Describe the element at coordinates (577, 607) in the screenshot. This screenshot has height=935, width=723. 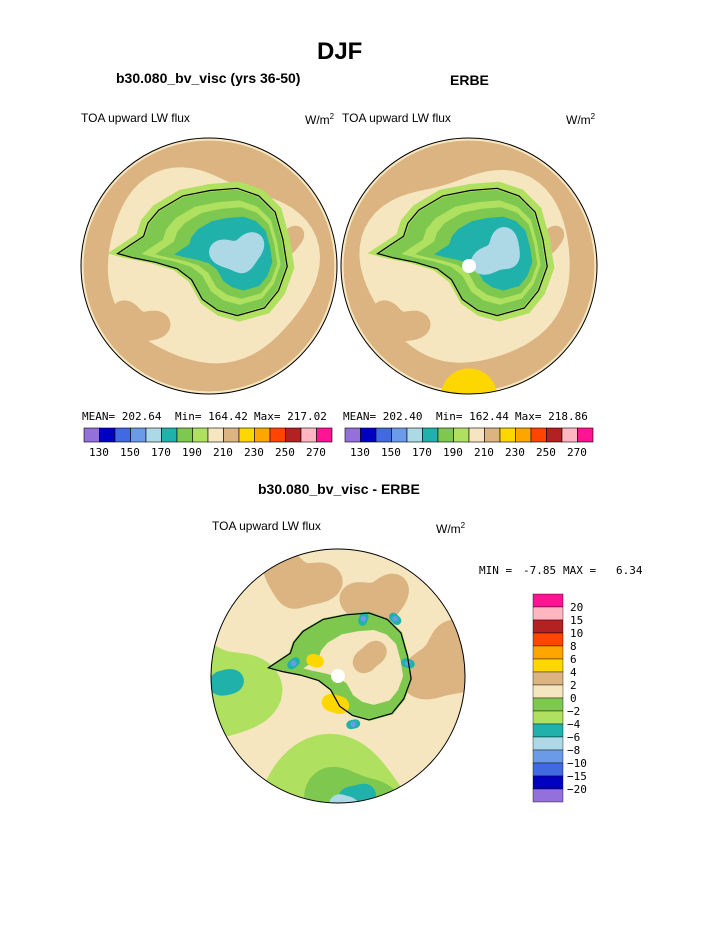
I see `tick-label: 20` at that location.